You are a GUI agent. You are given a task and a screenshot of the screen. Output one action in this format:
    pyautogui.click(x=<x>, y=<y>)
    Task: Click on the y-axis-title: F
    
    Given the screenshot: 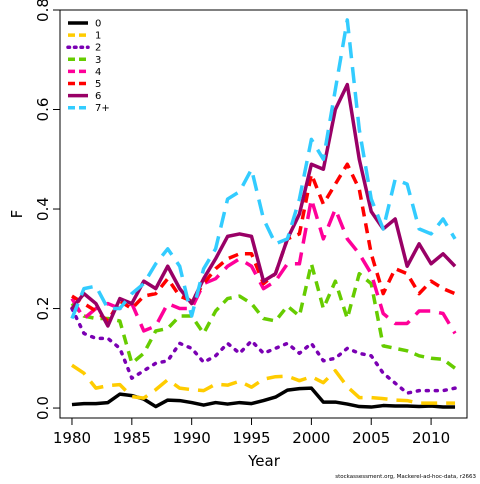 What is the action you would take?
    pyautogui.click(x=17, y=214)
    